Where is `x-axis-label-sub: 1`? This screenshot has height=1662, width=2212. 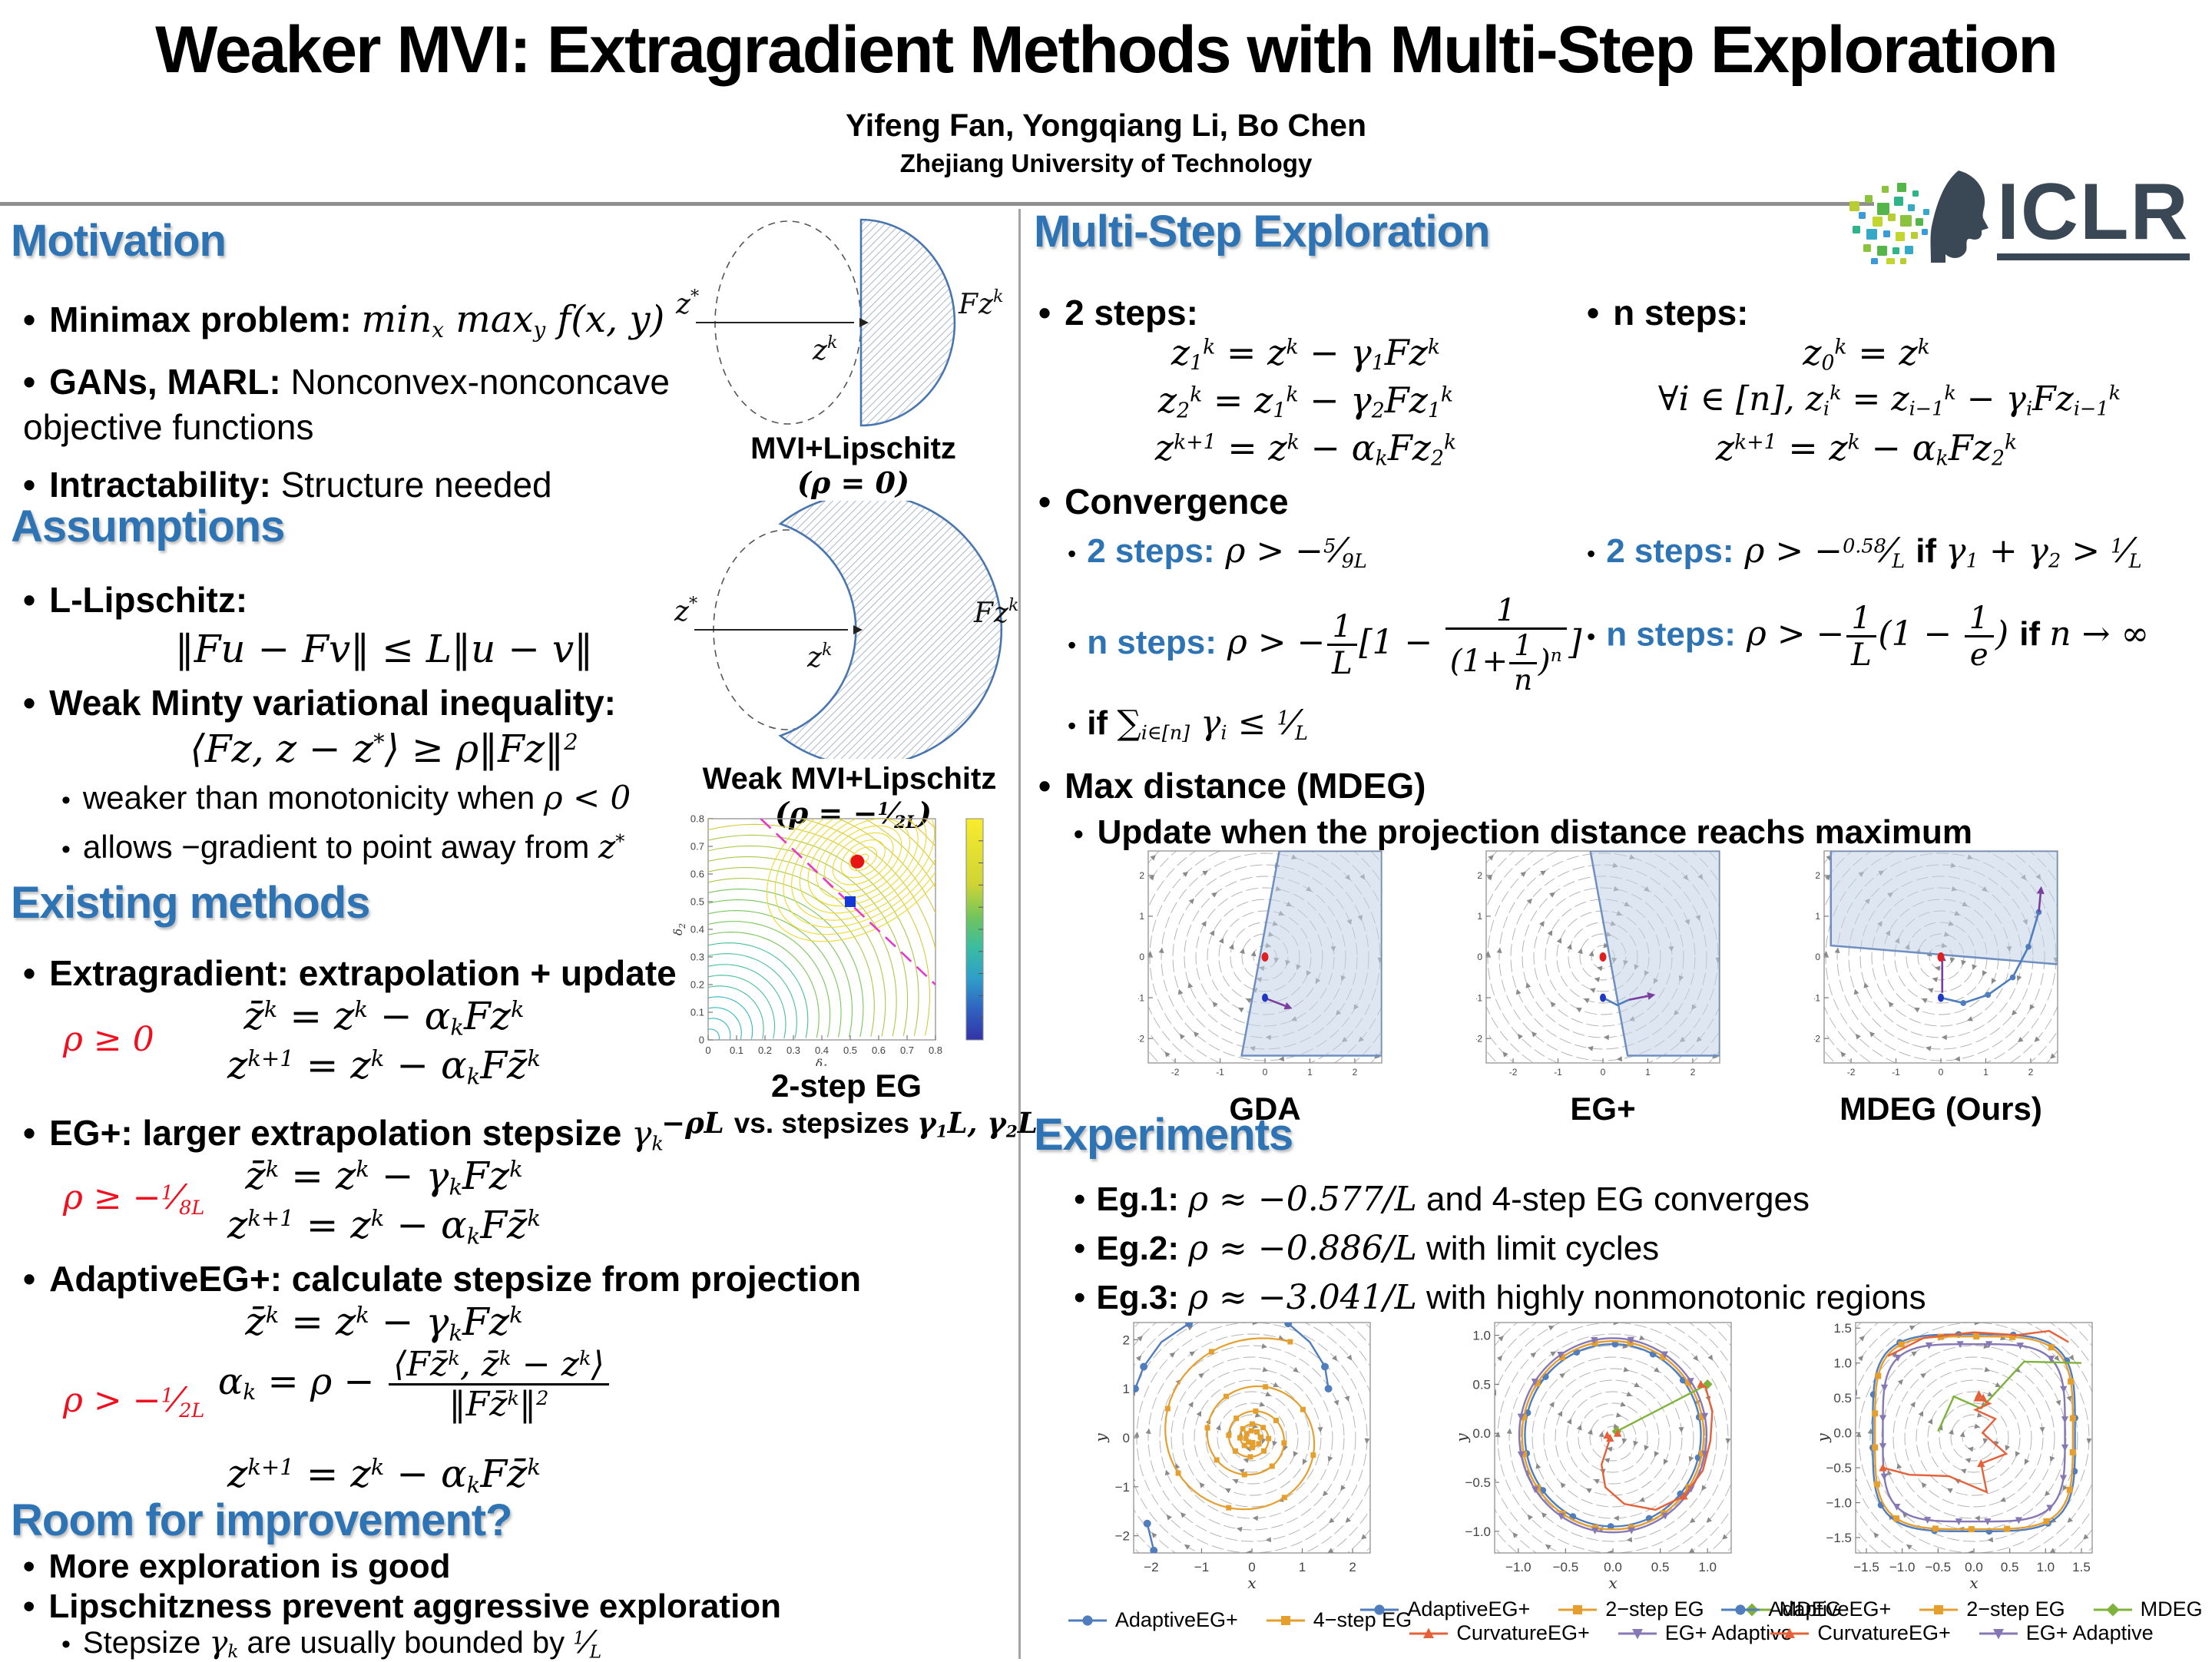
x-axis-label-sub: 1 is located at coordinates (825, 1064).